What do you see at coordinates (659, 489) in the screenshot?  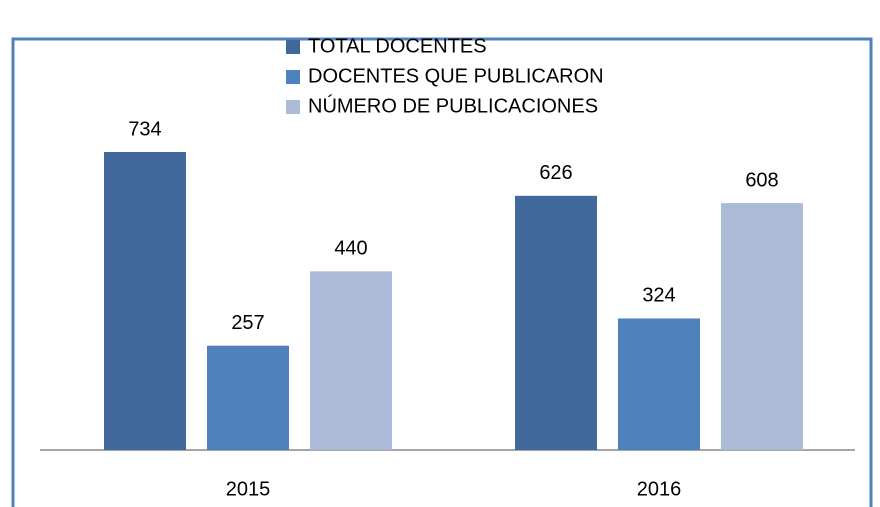 I see `x-tick-label: 2016` at bounding box center [659, 489].